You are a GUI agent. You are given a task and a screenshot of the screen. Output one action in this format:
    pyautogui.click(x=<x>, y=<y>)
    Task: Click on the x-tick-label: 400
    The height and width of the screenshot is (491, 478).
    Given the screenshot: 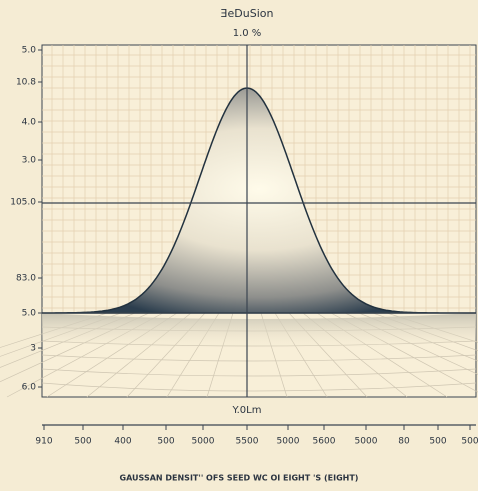 What is the action you would take?
    pyautogui.click(x=122, y=442)
    